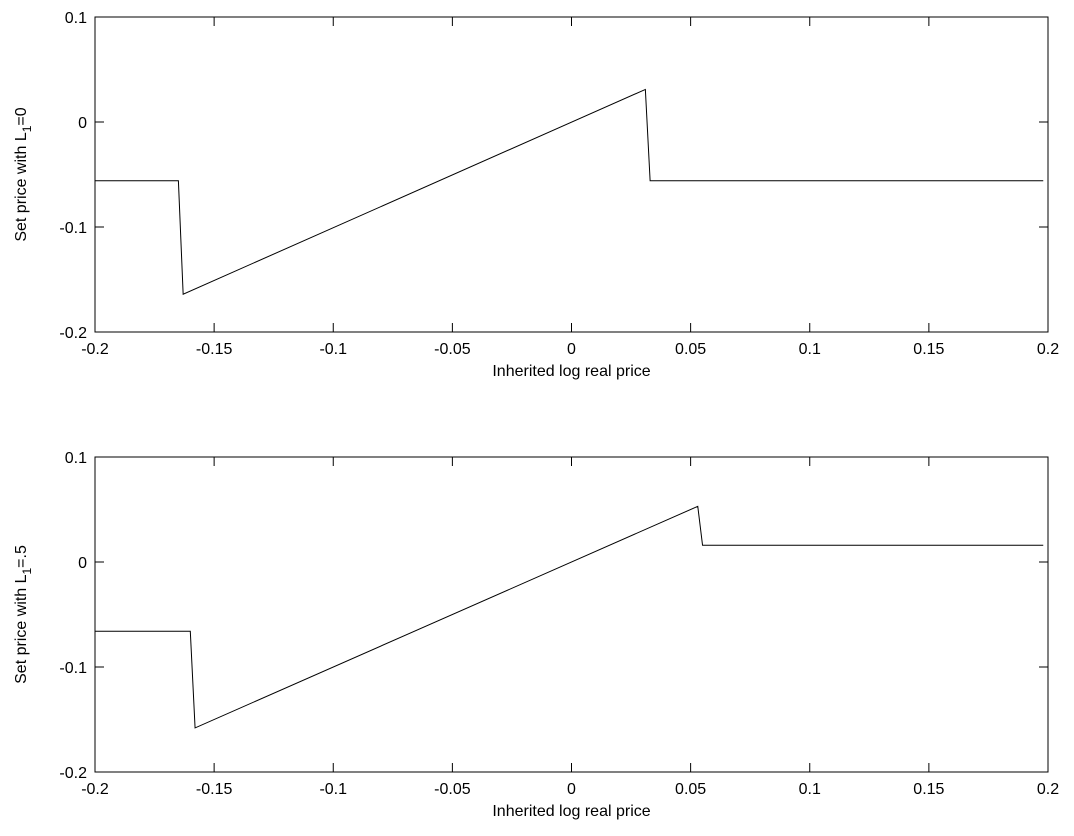 The image size is (1074, 836). Describe the element at coordinates (571, 371) in the screenshot. I see `chart-0-x-axis-label: Inherited log real price` at that location.